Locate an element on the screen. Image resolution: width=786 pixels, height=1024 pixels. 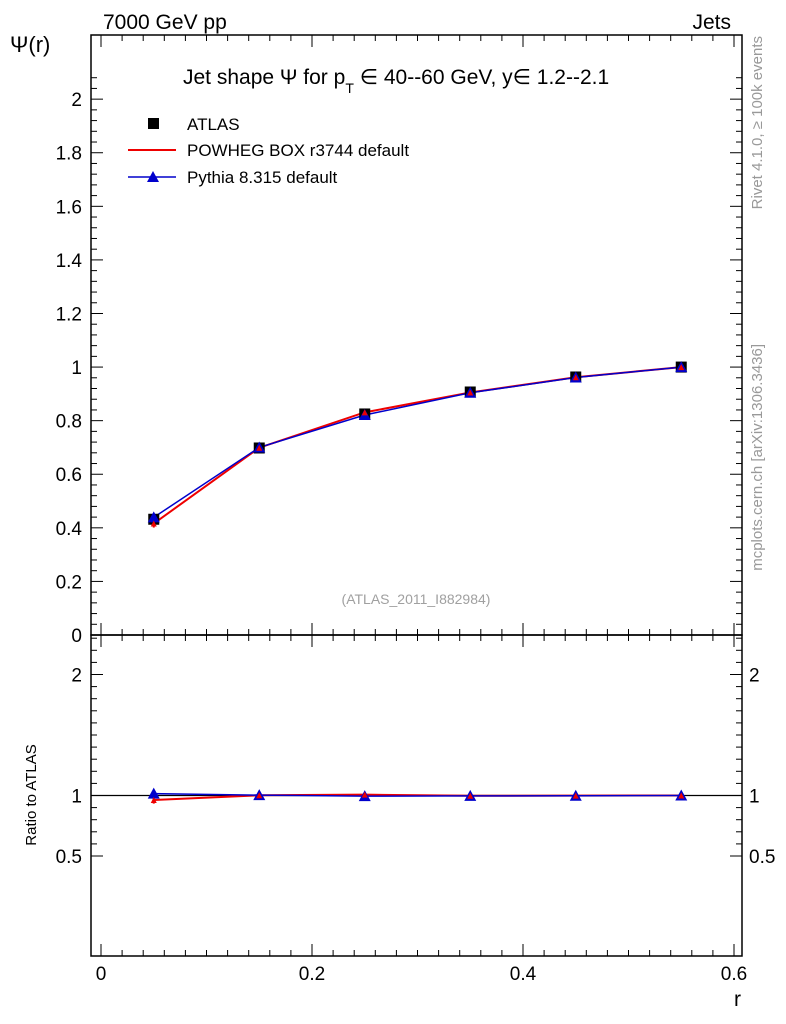
chart-title-rest: ∈ 40--60 GeV, y∈ 1.2--2.1 is located at coordinates (481, 77).